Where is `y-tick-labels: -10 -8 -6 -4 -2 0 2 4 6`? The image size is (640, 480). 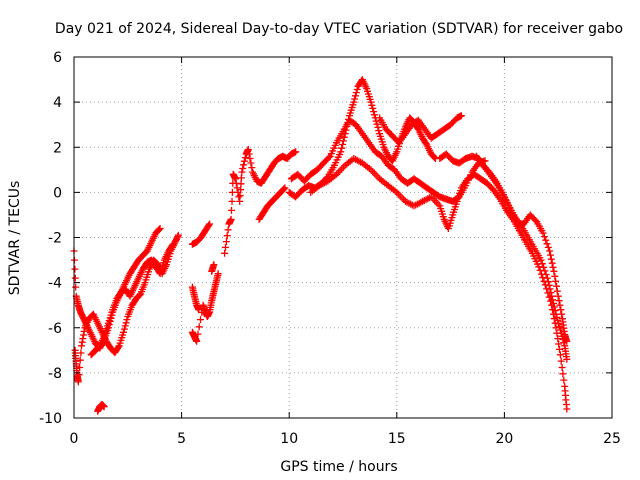 y-tick-labels: -10 -8 -6 -4 -2 0 2 4 6 is located at coordinates (50, 238).